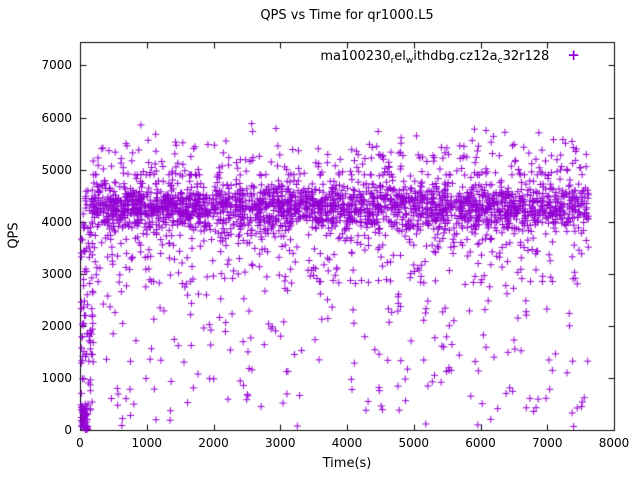 This screenshot has height=480, width=640. What do you see at coordinates (573, 55) in the screenshot?
I see `legend-plus-marker-icon: +` at bounding box center [573, 55].